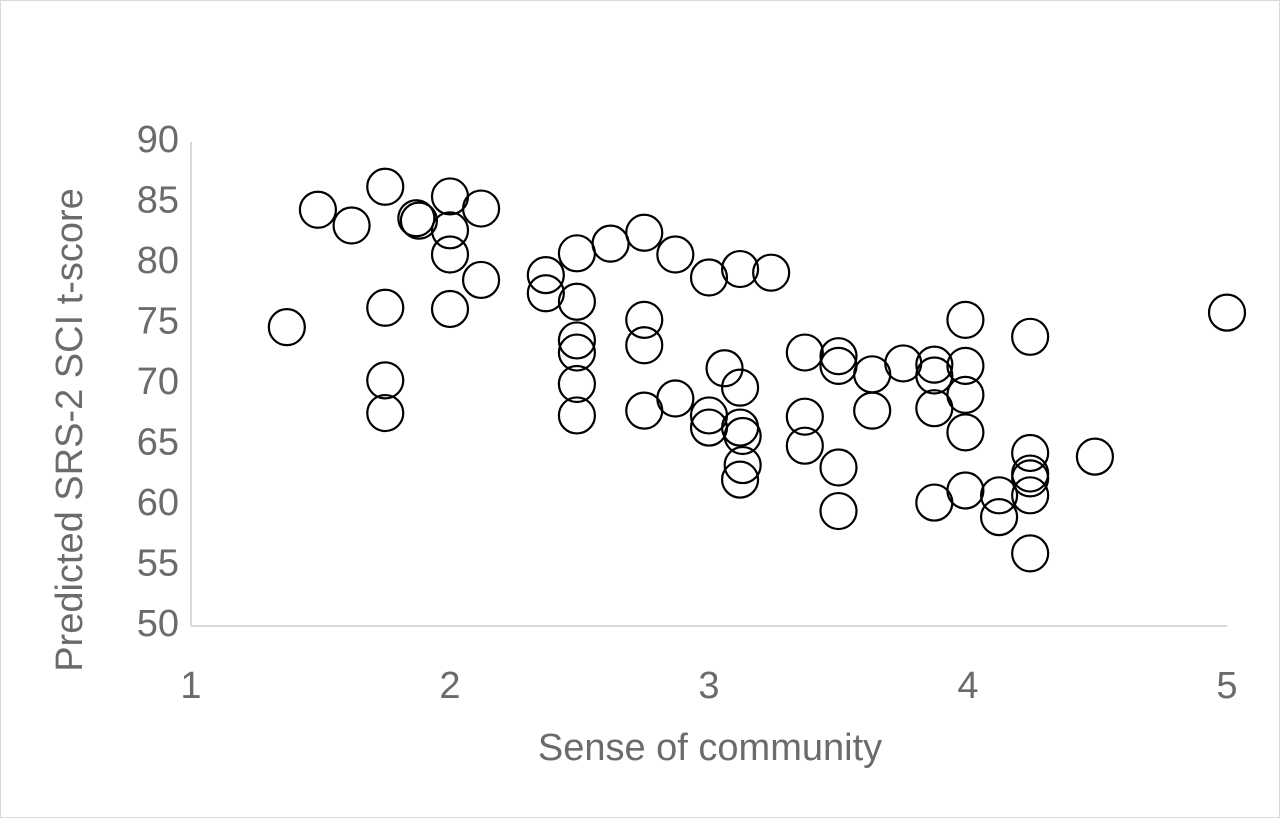 The image size is (1280, 818). I want to click on y-tick-label: 90, so click(158, 140).